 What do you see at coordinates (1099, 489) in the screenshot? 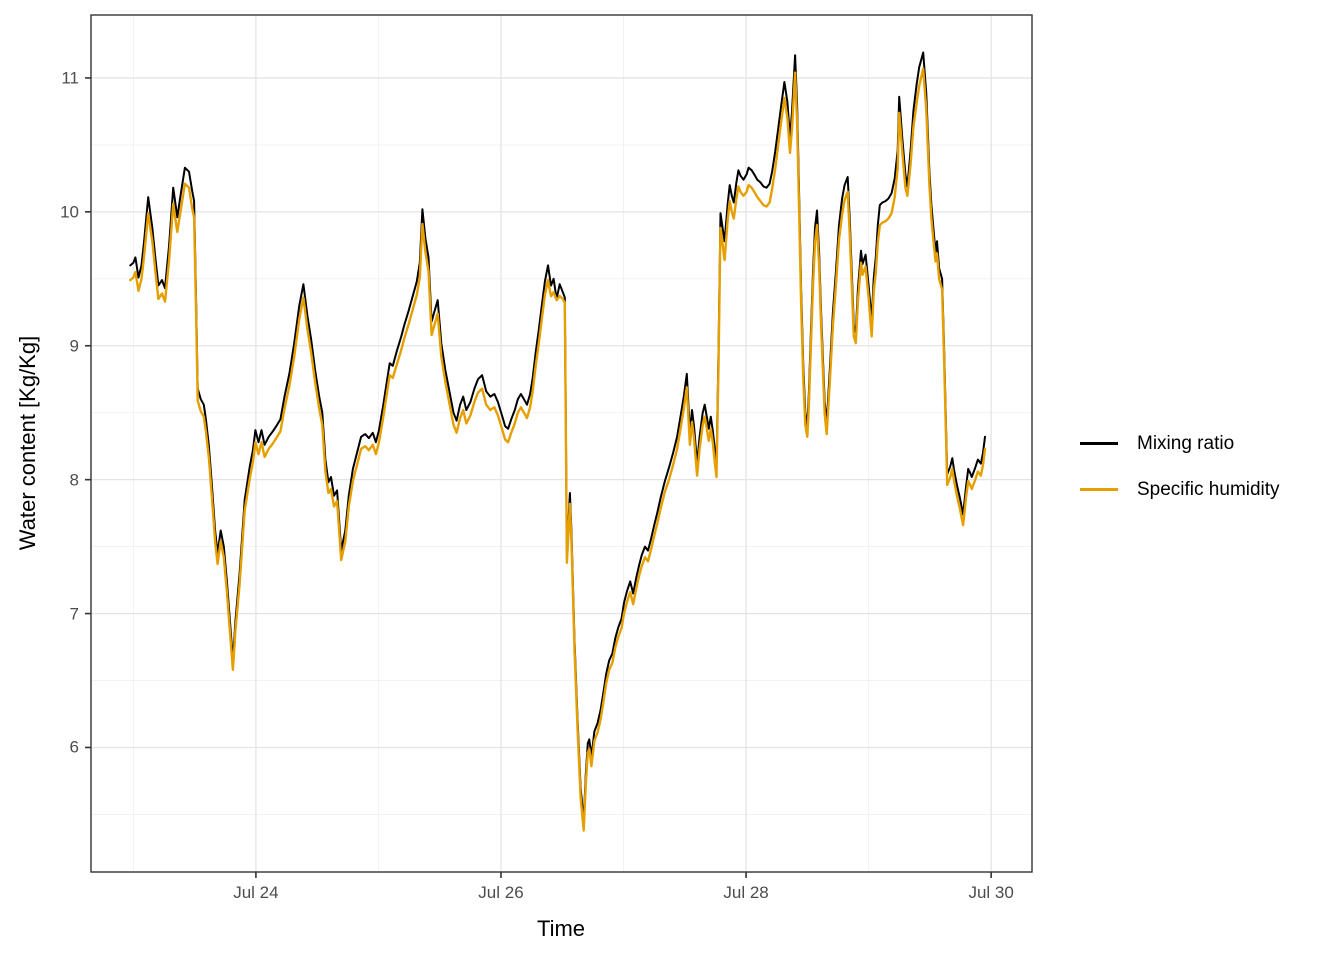
I see `specific-humidity-line-key-icon` at bounding box center [1099, 489].